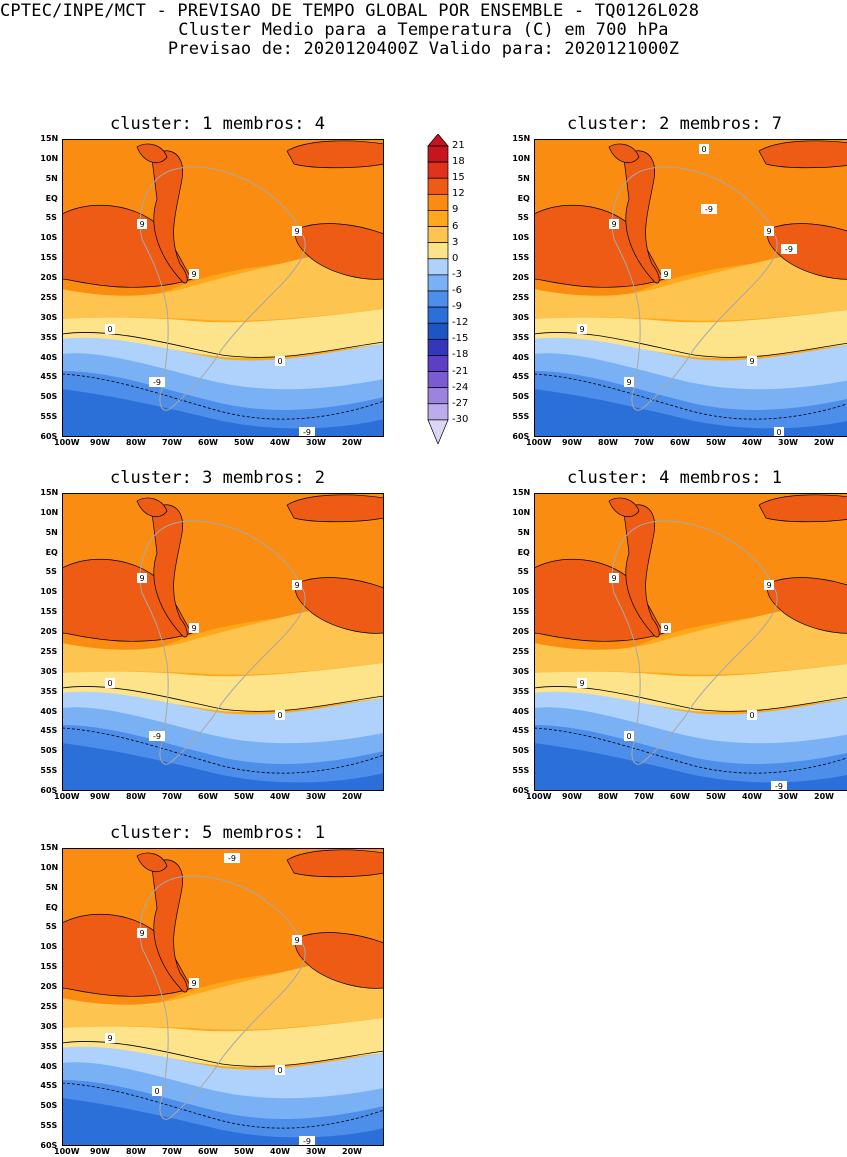 The image size is (847, 1157). What do you see at coordinates (455, 258) in the screenshot?
I see `colorbar-level-label: 0` at bounding box center [455, 258].